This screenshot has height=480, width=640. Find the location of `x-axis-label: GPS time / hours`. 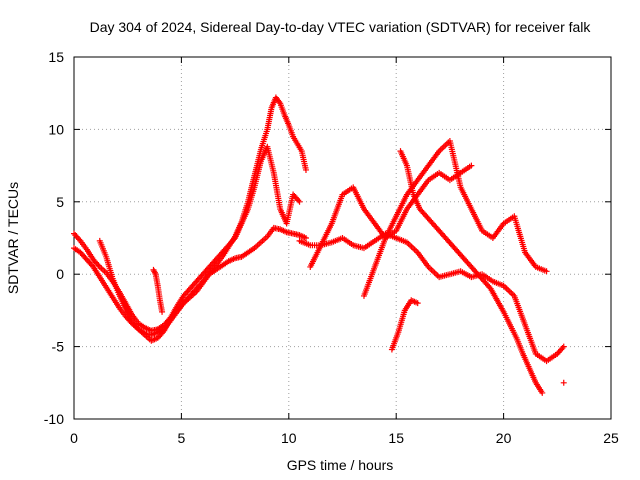

x-axis-label: GPS time / hours is located at coordinates (340, 465).